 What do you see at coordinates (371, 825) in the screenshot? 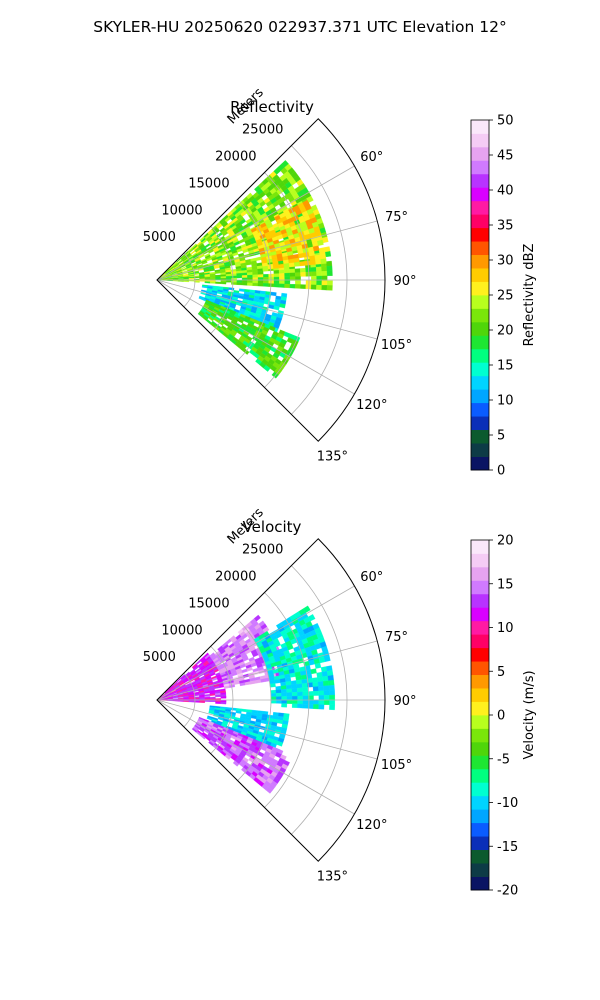
I see `velocity-azimuth-tick-label: 120°` at bounding box center [371, 825].